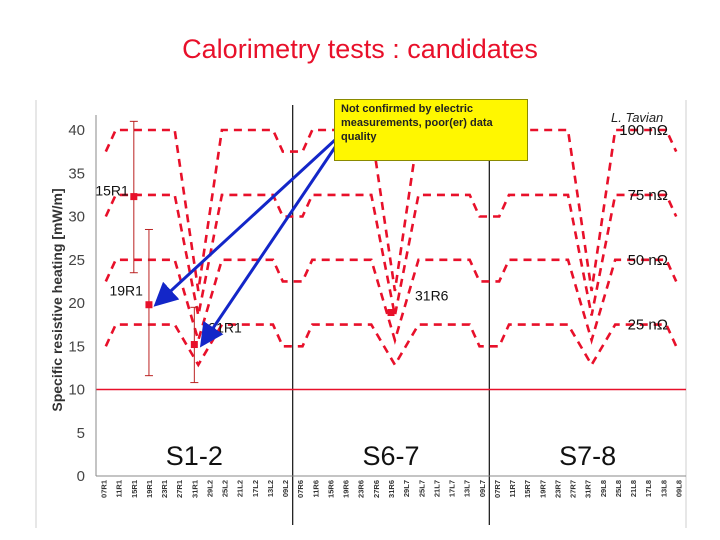 The height and width of the screenshot is (540, 720). What do you see at coordinates (76, 173) in the screenshot?
I see `y-tick-label: 35` at bounding box center [76, 173].